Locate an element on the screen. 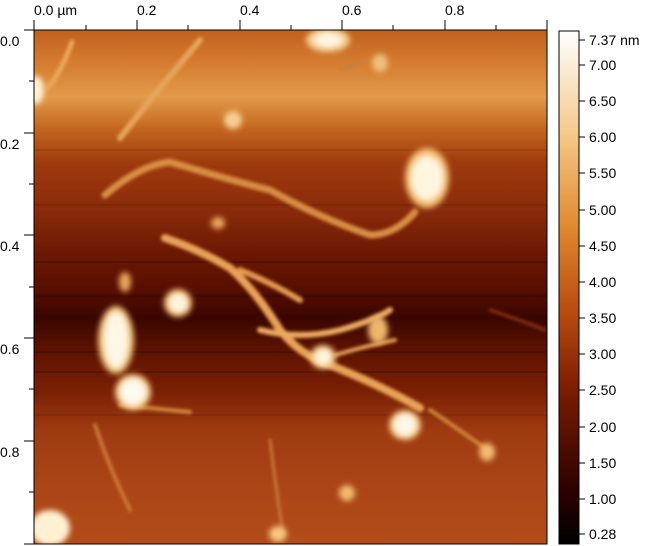 The width and height of the screenshot is (648, 546). colorbar-label: 2.00 is located at coordinates (602, 427).